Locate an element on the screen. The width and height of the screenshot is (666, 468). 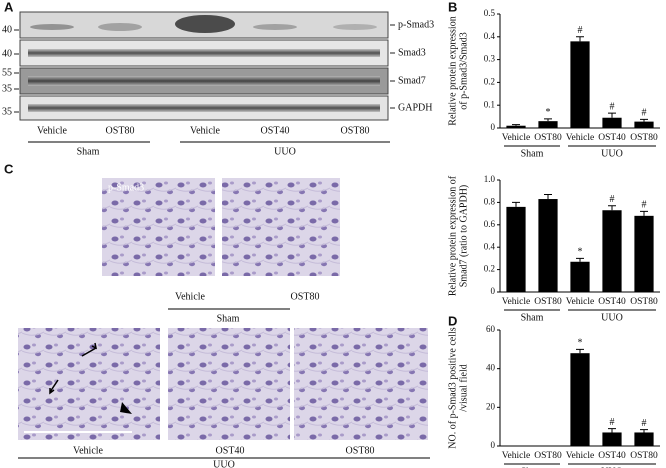
y-tick-label: 0 is located at coordinates (493, 127).